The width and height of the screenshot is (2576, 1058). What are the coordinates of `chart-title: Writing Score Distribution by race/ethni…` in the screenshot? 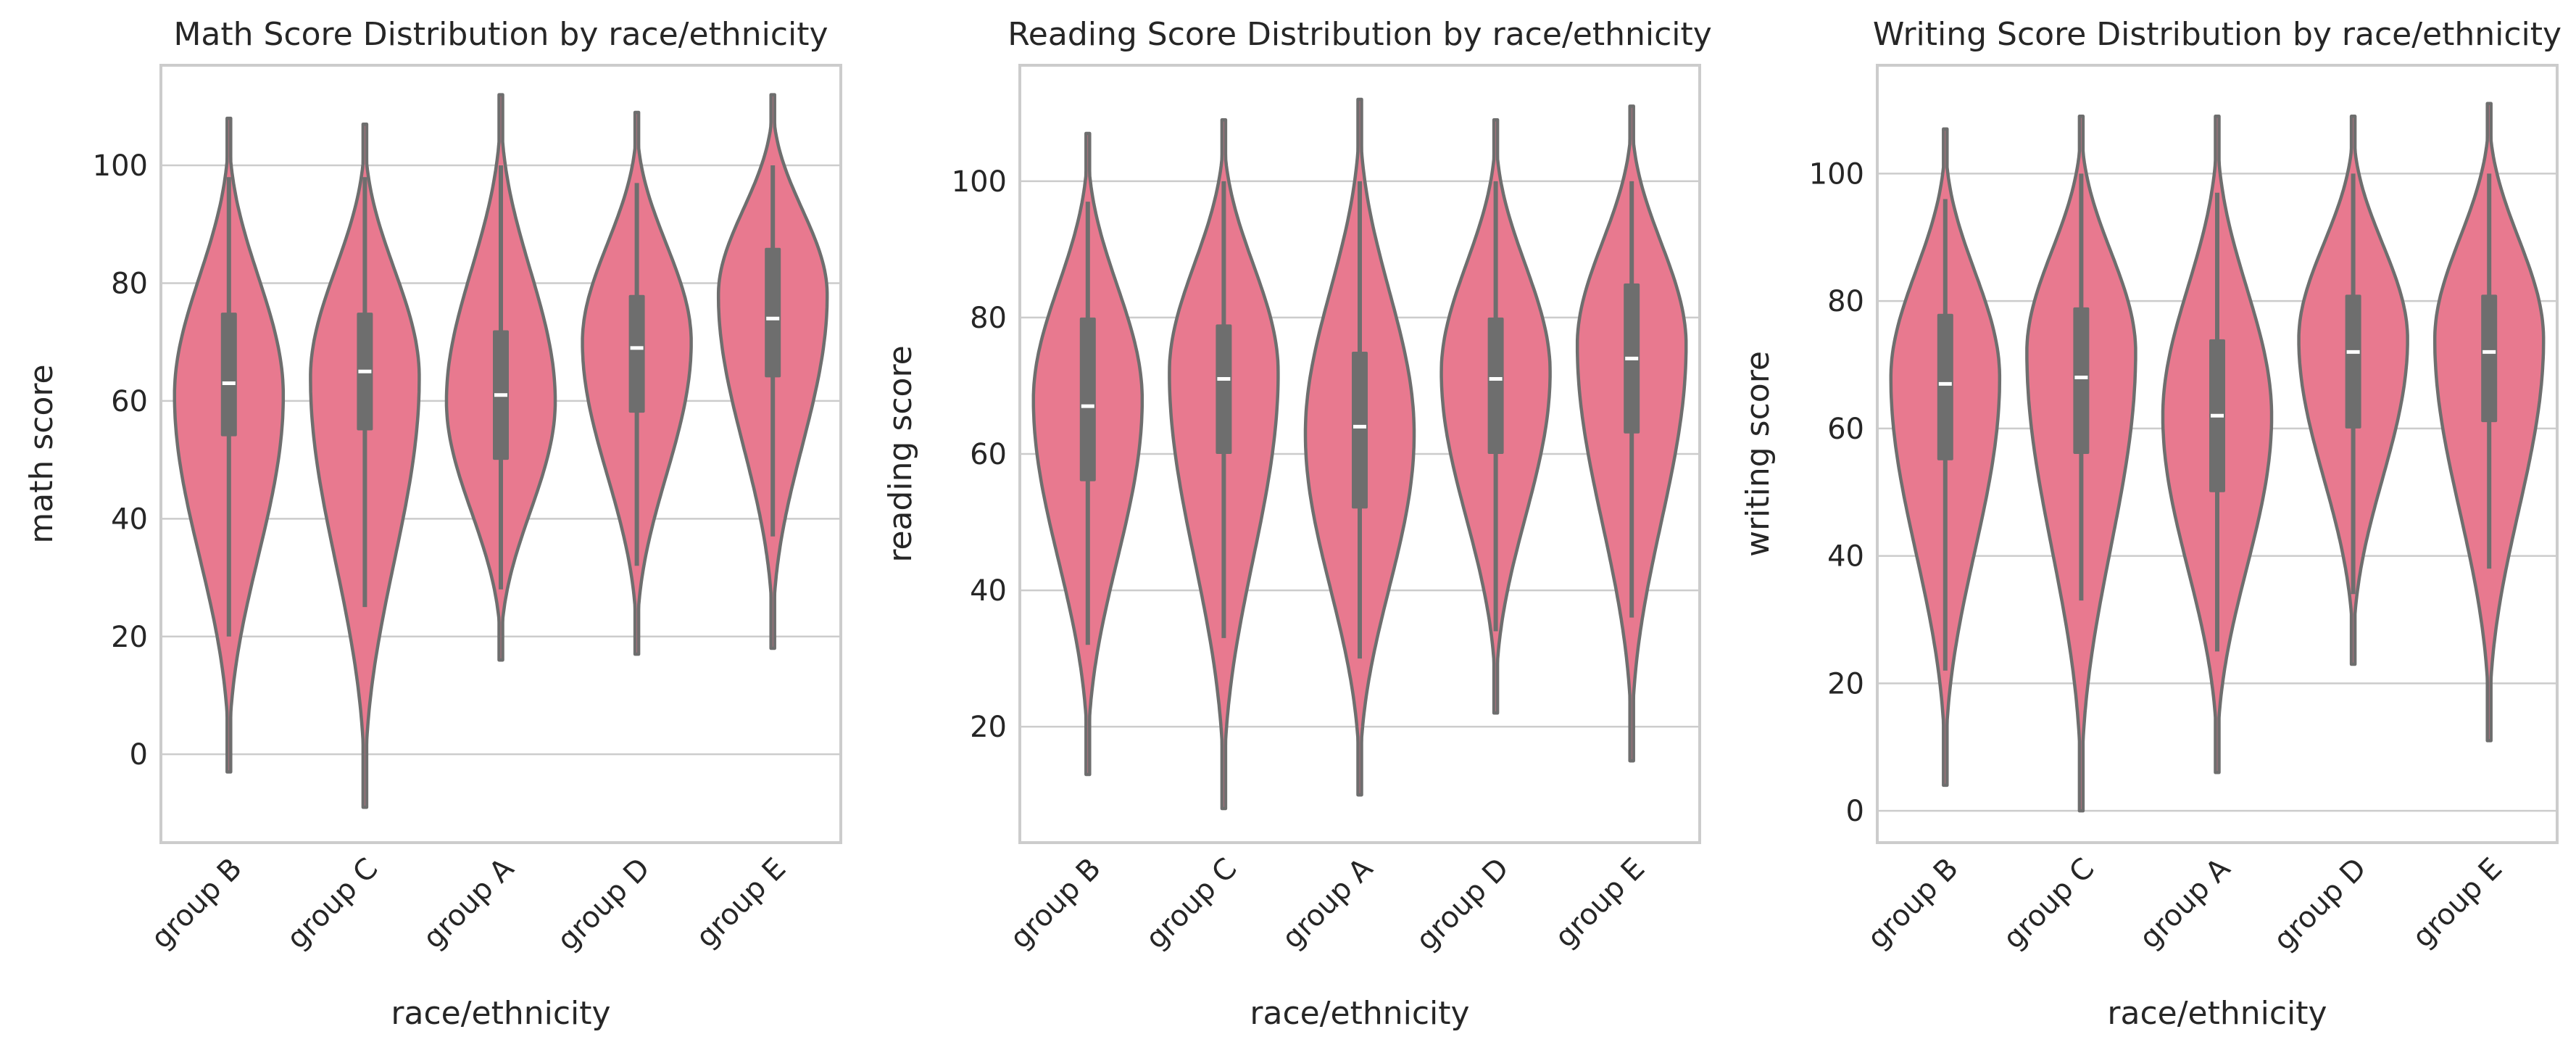 It's located at (2217, 34).